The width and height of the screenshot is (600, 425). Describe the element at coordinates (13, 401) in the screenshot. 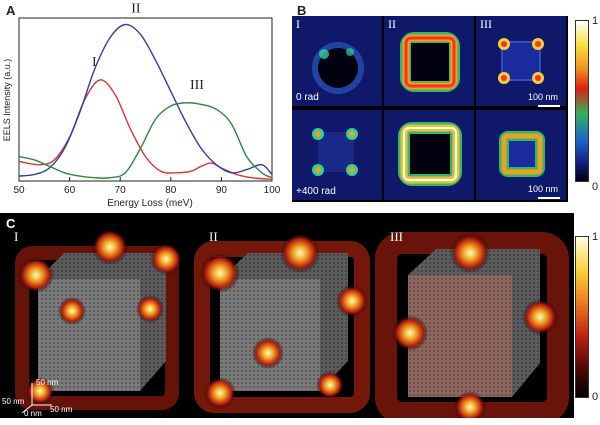

I see `axis-label-y: 50 nm` at that location.